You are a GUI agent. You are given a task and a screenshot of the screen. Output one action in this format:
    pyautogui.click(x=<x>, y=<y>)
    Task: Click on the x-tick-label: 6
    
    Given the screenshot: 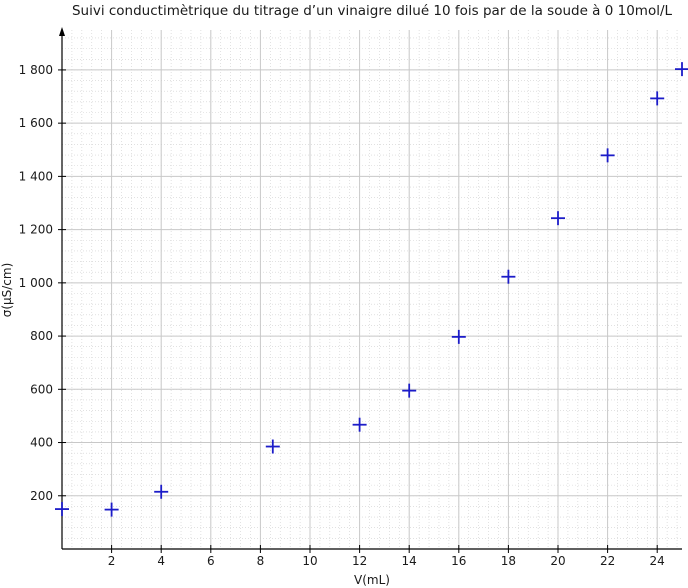 What is the action you would take?
    pyautogui.click(x=211, y=561)
    